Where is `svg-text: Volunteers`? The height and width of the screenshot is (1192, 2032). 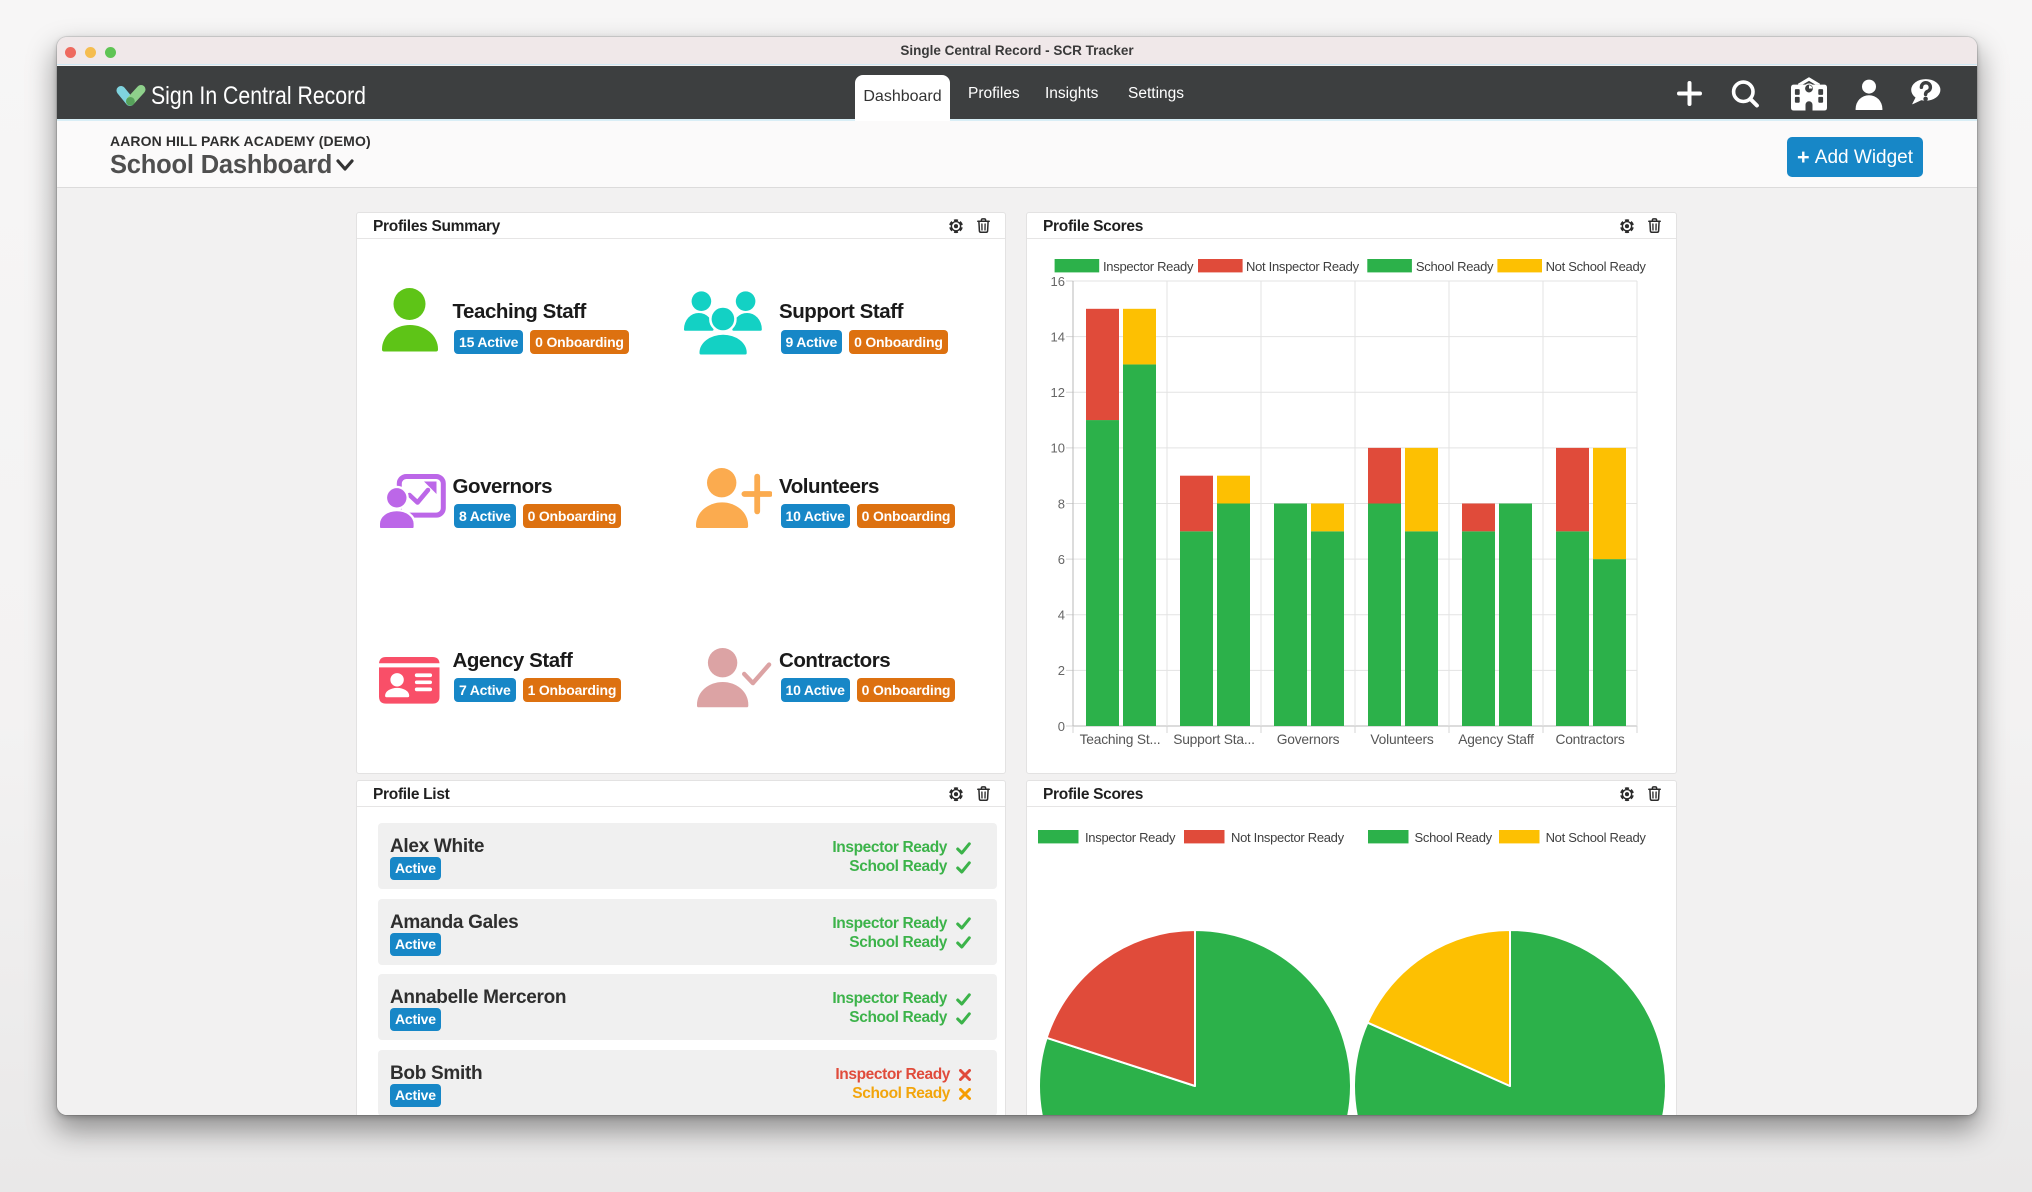
svg-text: Volunteers is located at coordinates (1401, 739).